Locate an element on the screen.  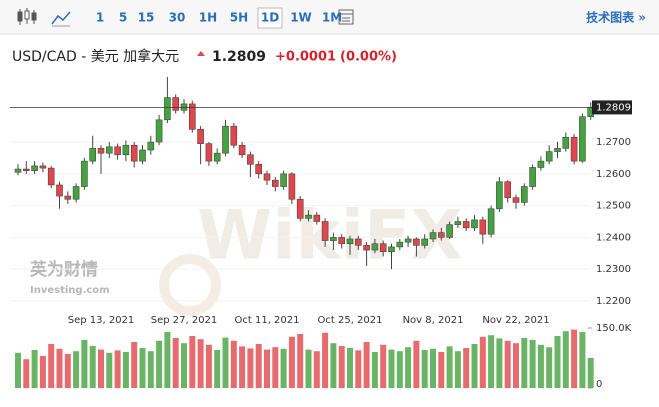
technical-chart-link: 技术图表 » is located at coordinates (616, 17).